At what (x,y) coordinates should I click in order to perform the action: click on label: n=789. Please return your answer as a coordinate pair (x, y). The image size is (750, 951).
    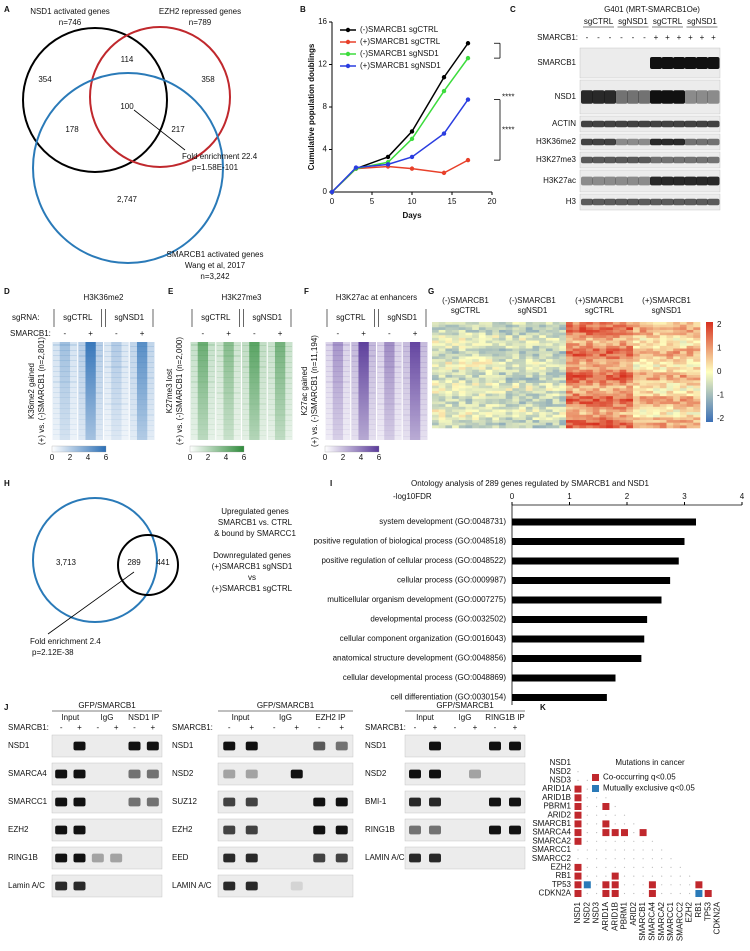
    Looking at the image, I should click on (200, 22).